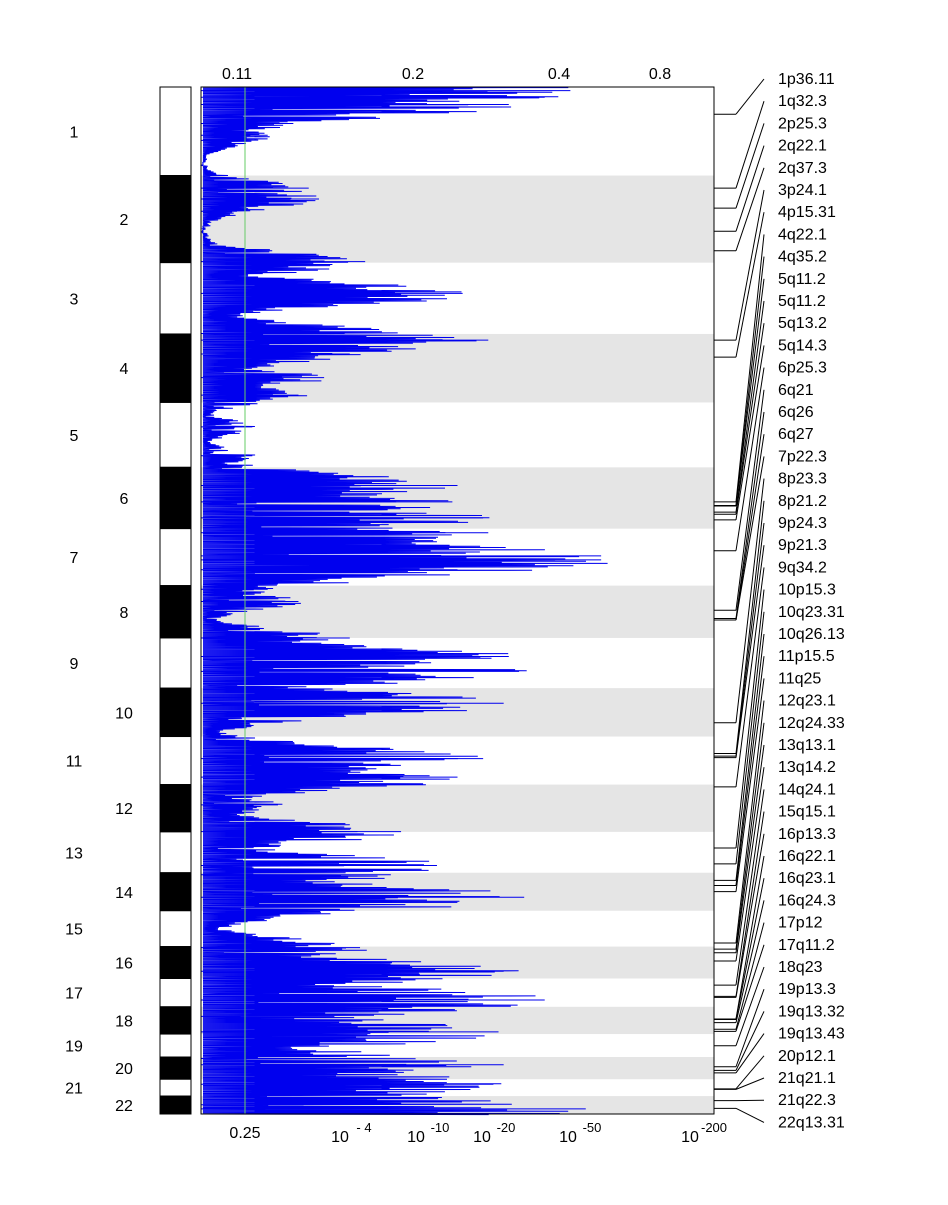  I want to click on chromosome-label: 8, so click(124, 613).